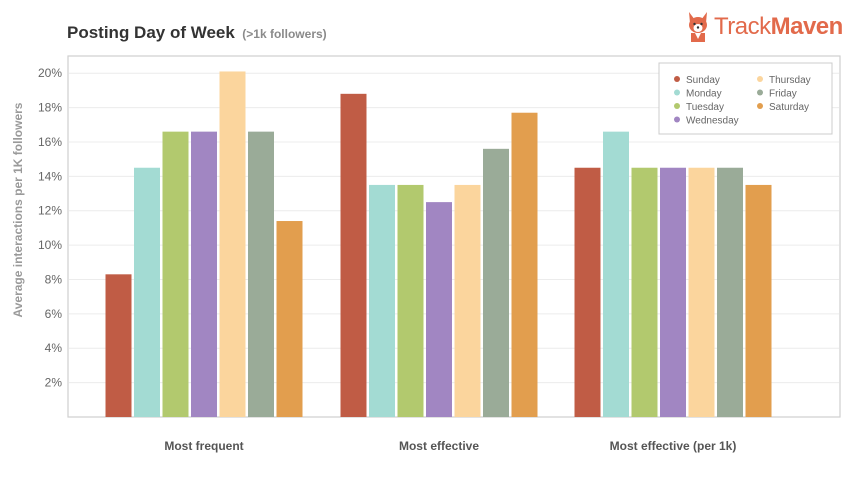 The width and height of the screenshot is (855, 478). I want to click on chart-title-block: Posting Day of Week (>1k followers), so click(197, 33).